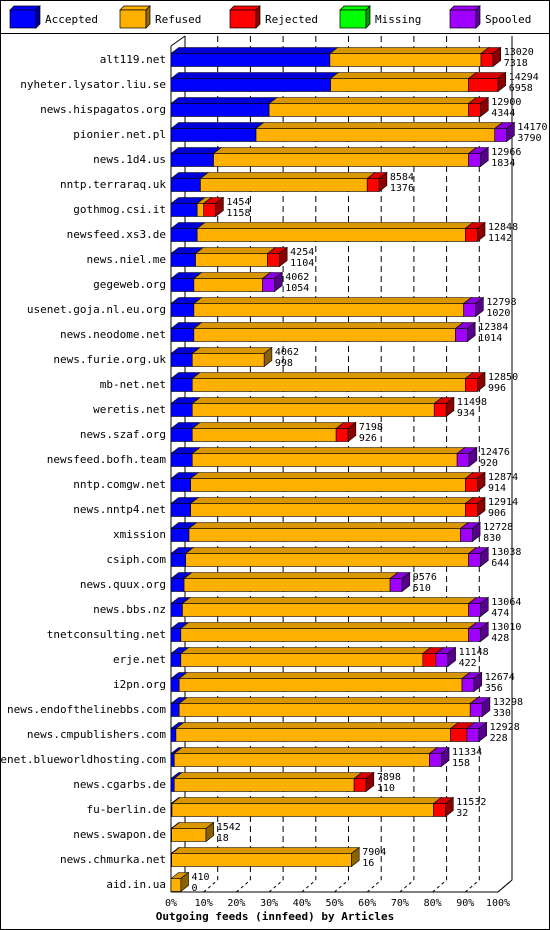 This screenshot has width=550, height=930. Describe the element at coordinates (529, 138) in the screenshot. I see `data-label-accepted: 3790` at that location.